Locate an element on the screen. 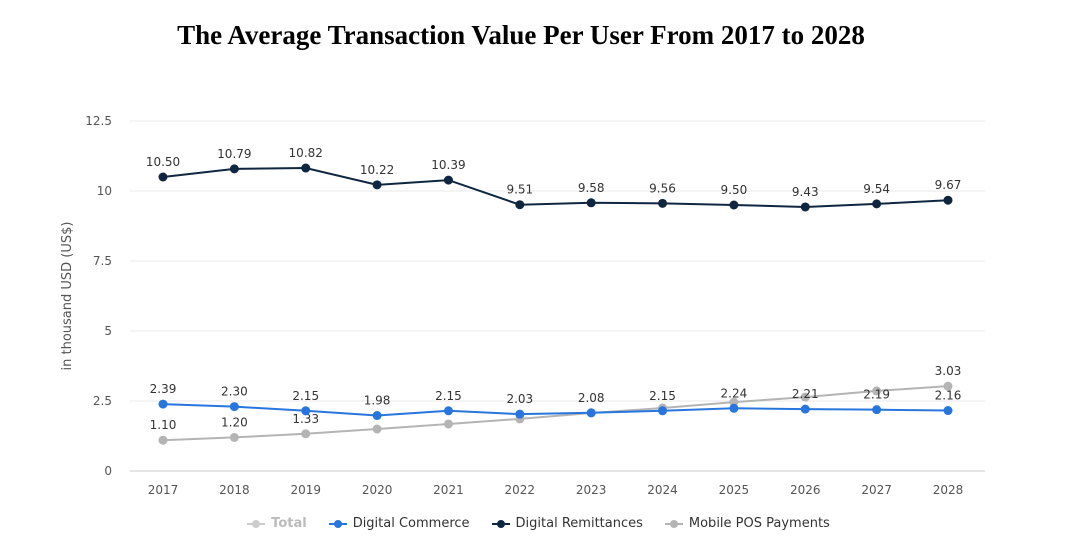 This screenshot has height=553, width=1077. legend-label: Mobile POS Payments is located at coordinates (759, 523).